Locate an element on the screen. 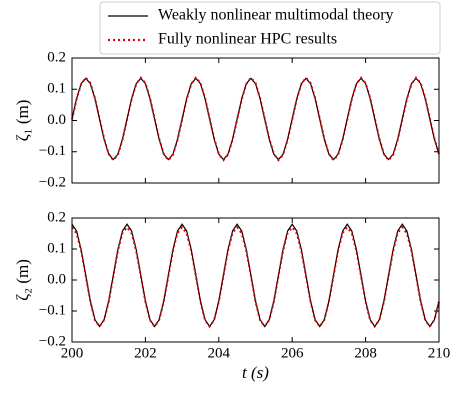 The image size is (474, 404). x-tick-label: 204 is located at coordinates (219, 353).